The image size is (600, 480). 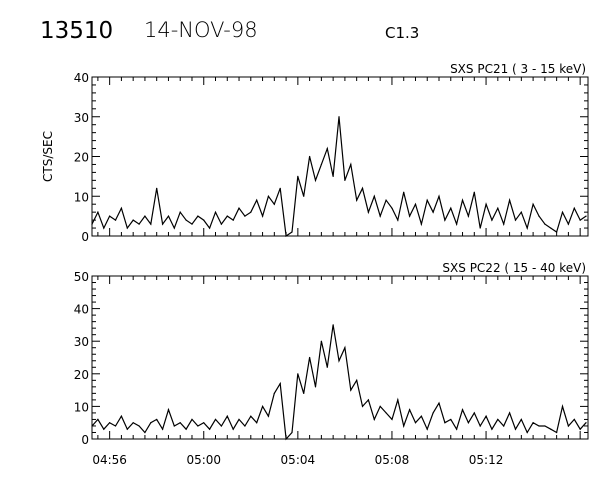 What do you see at coordinates (48, 156) in the screenshot?
I see `y-axis-label: CTS/SEC` at bounding box center [48, 156].